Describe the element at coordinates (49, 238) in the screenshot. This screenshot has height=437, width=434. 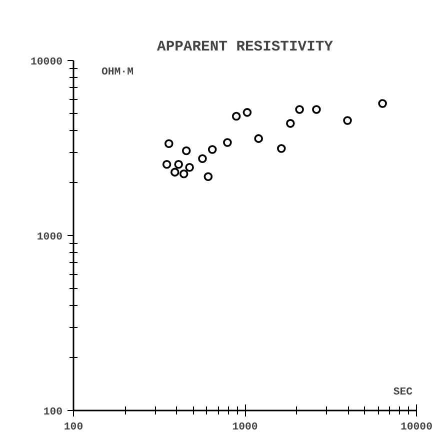
I see `y-tick-label: 1000` at that location.